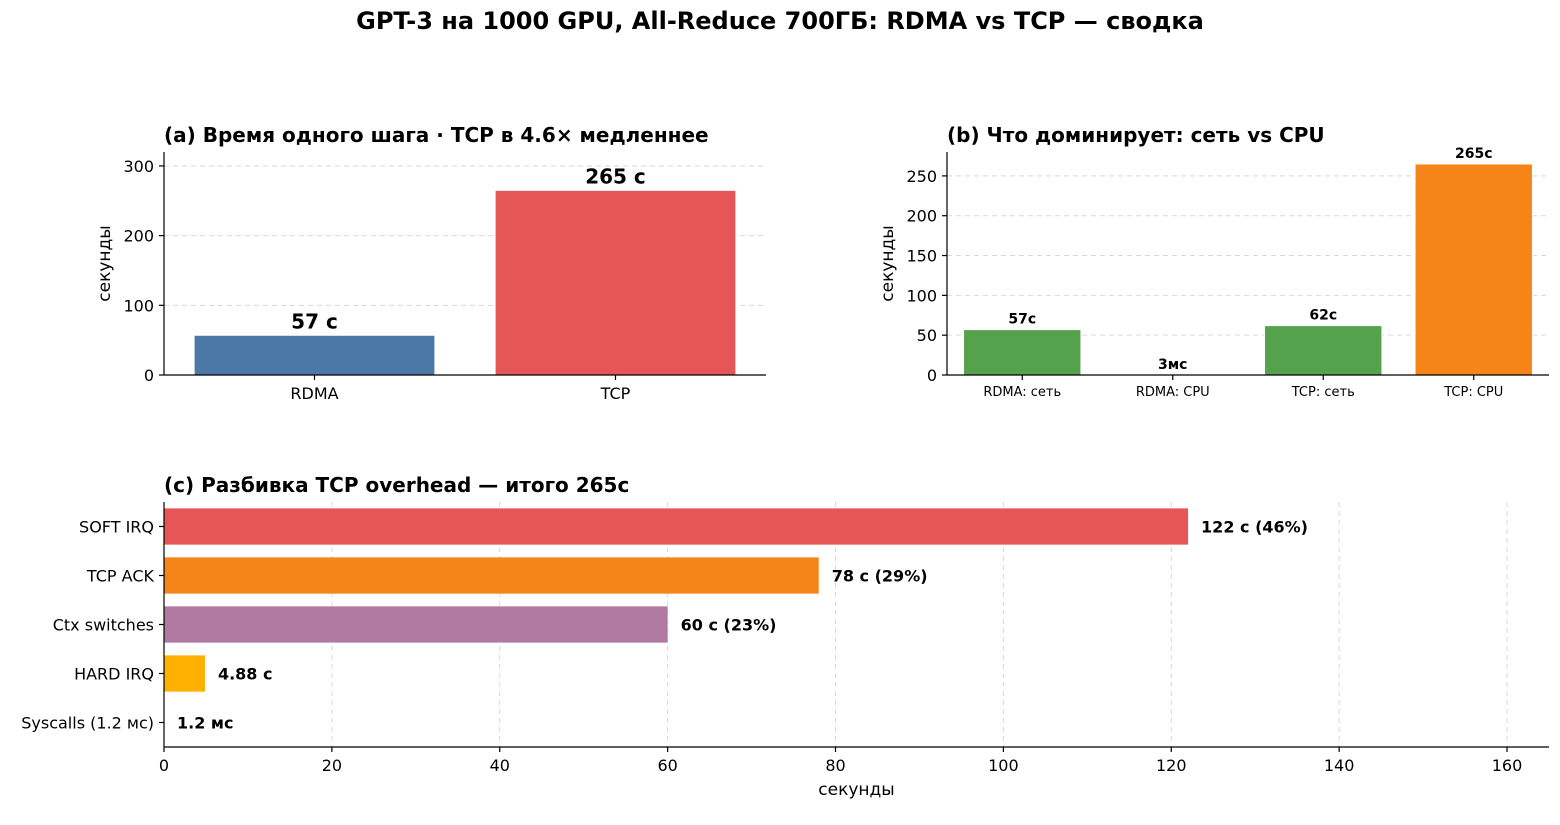 This screenshot has height=825, width=1560. What do you see at coordinates (921, 256) in the screenshot?
I see `b-ytick-label-3: 150` at bounding box center [921, 256].